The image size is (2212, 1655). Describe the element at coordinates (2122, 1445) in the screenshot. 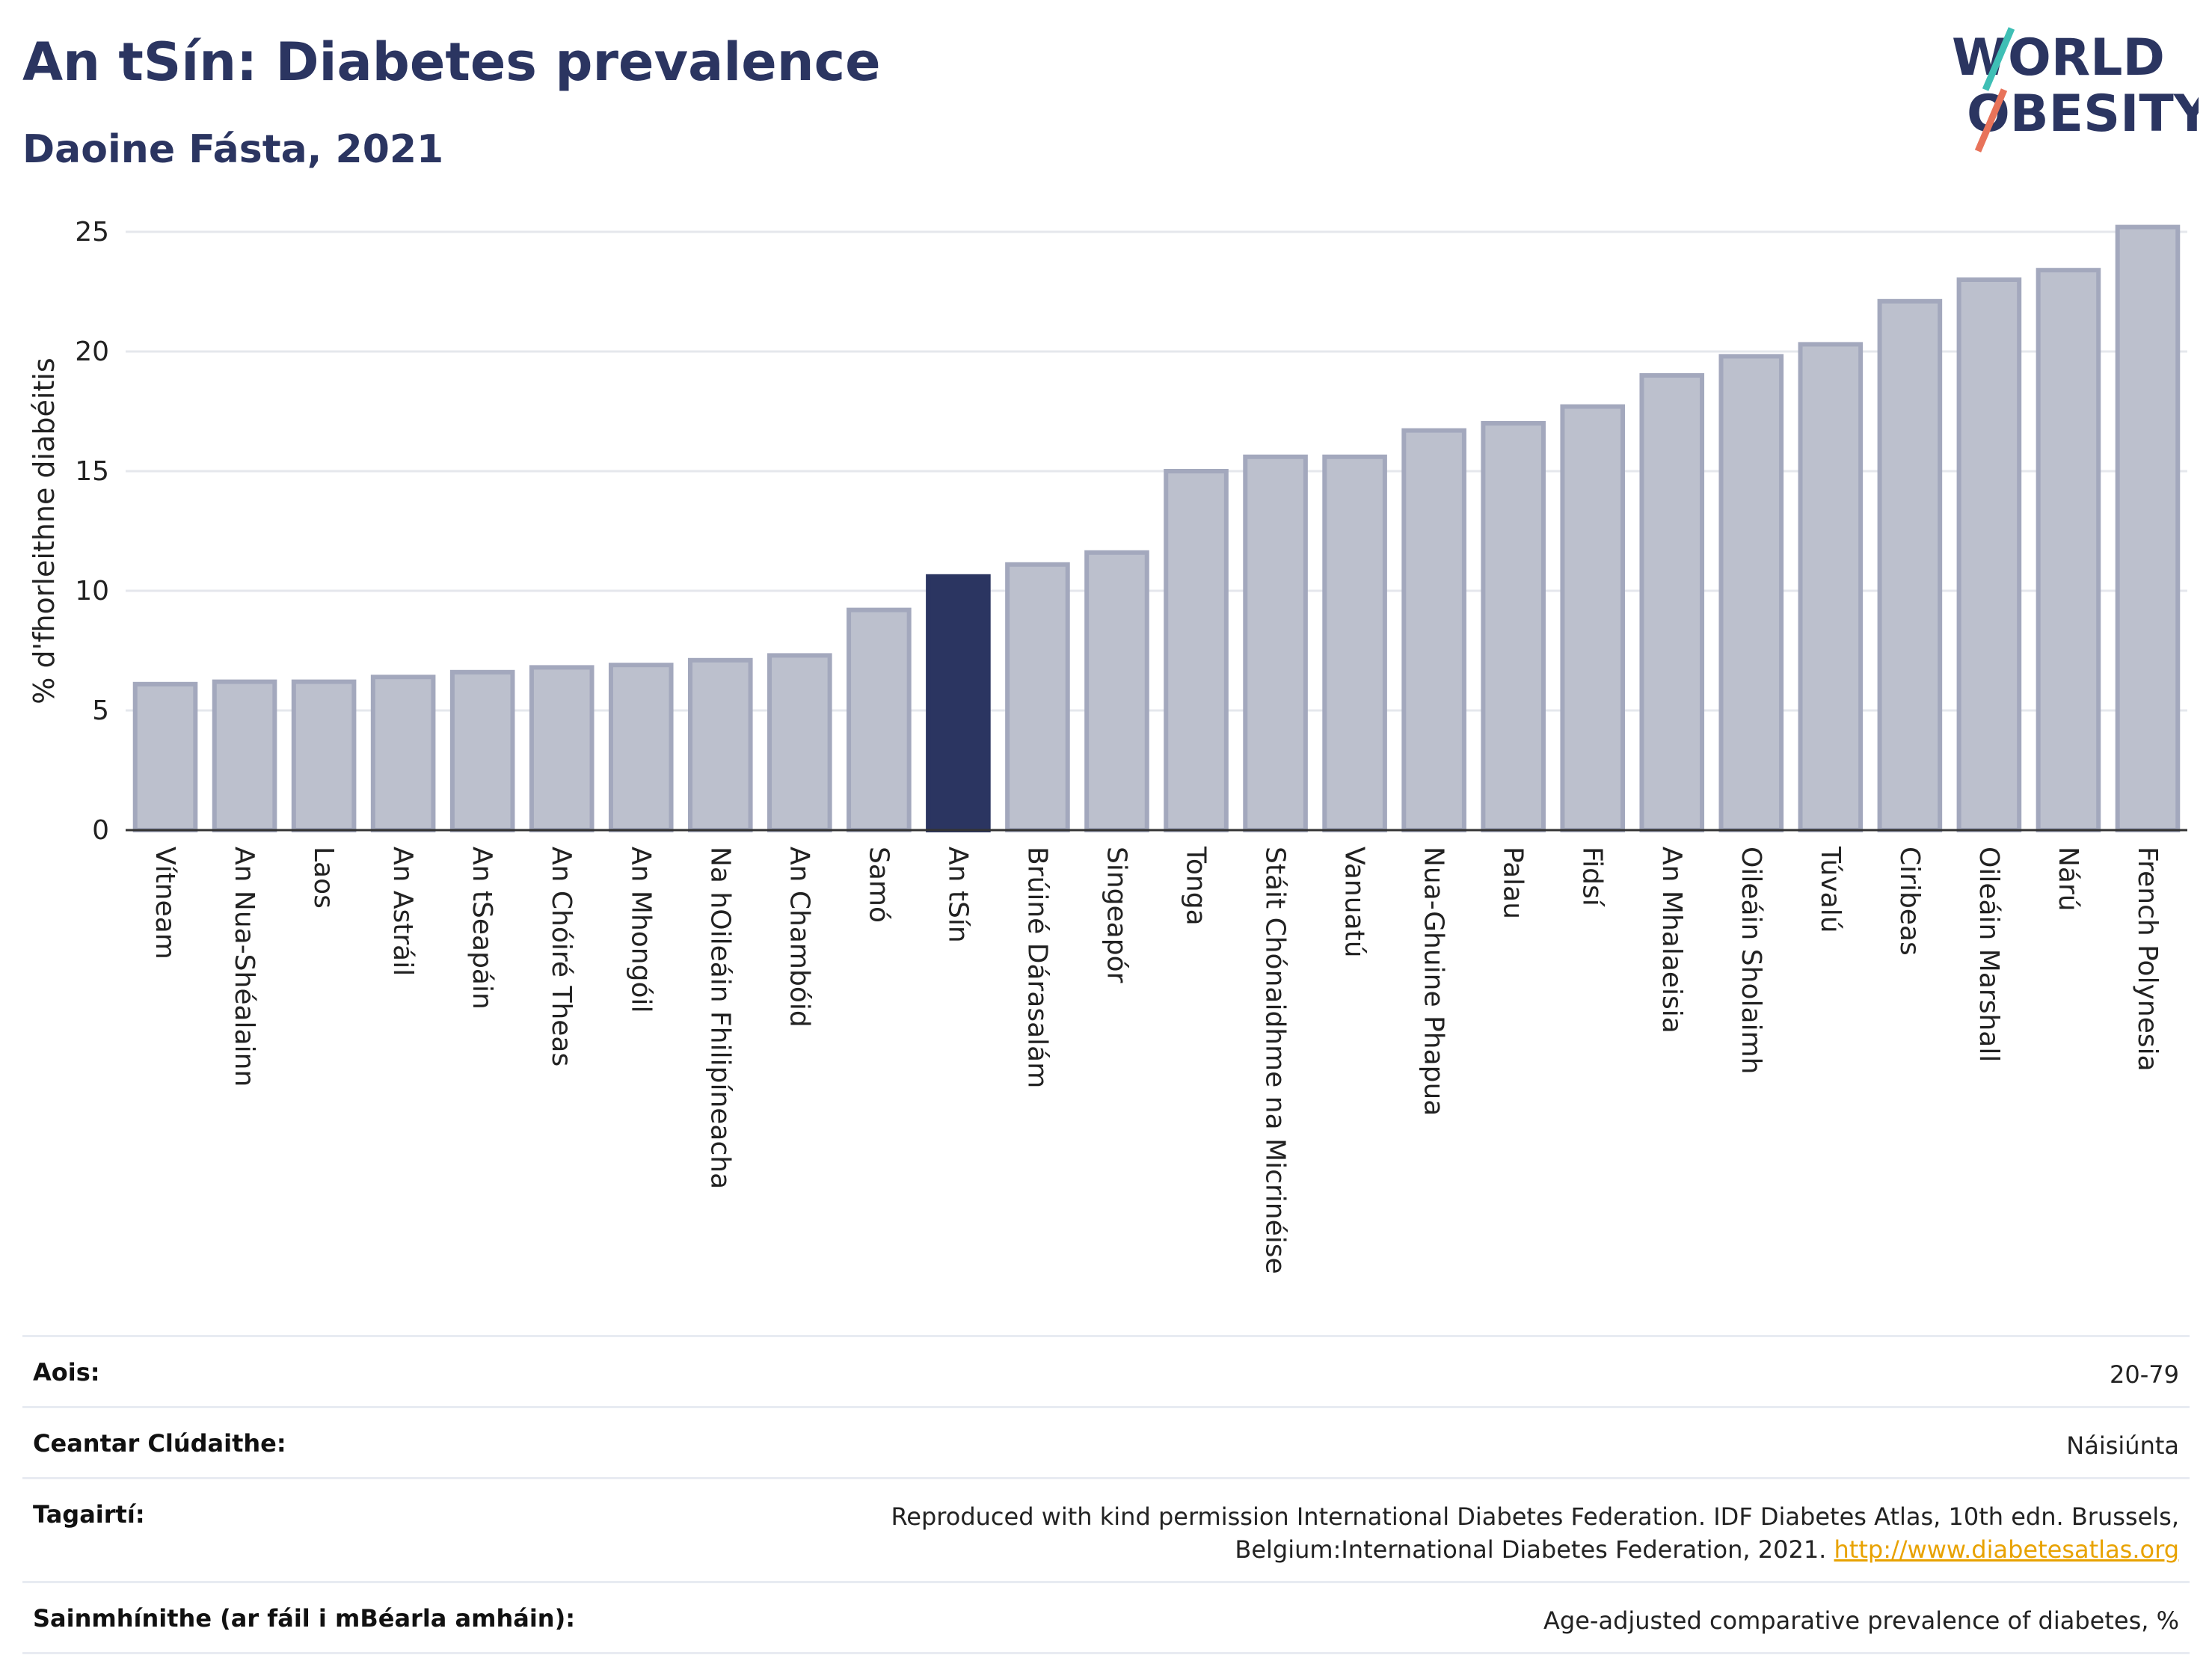

I see `meta-value: Náisiúnta` at that location.